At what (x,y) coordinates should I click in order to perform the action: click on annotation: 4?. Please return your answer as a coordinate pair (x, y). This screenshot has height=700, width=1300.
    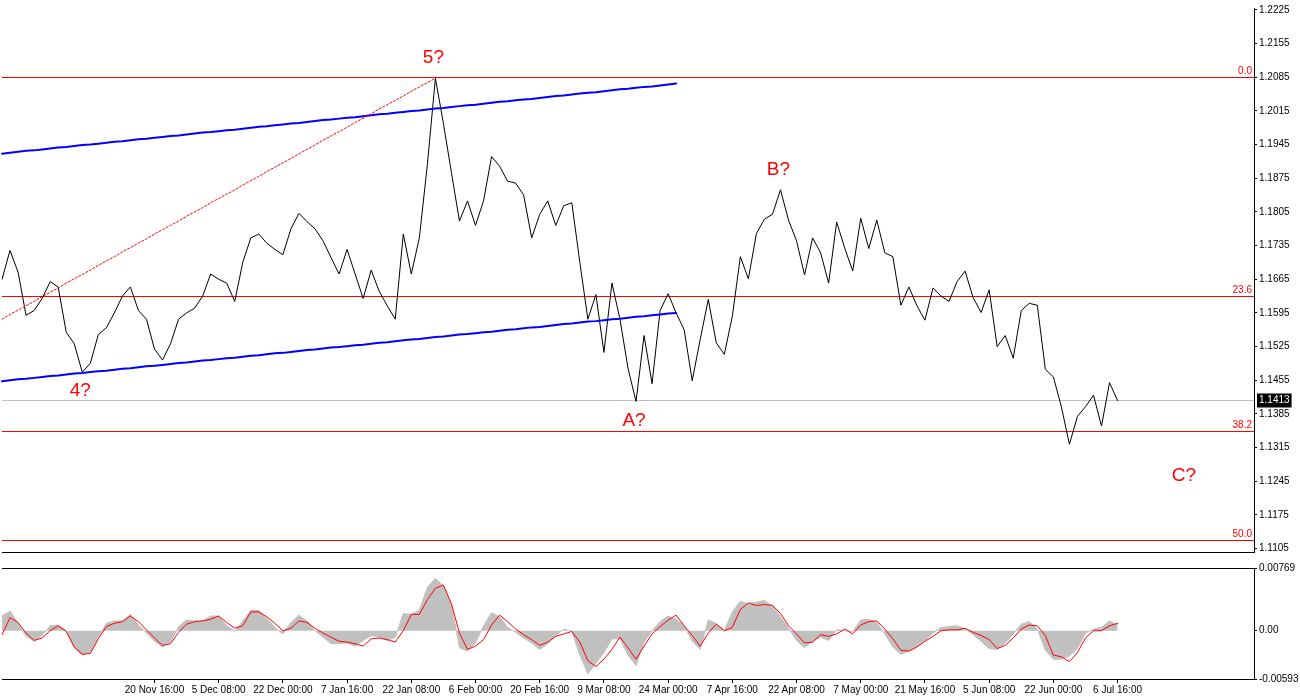
    Looking at the image, I should click on (80, 390).